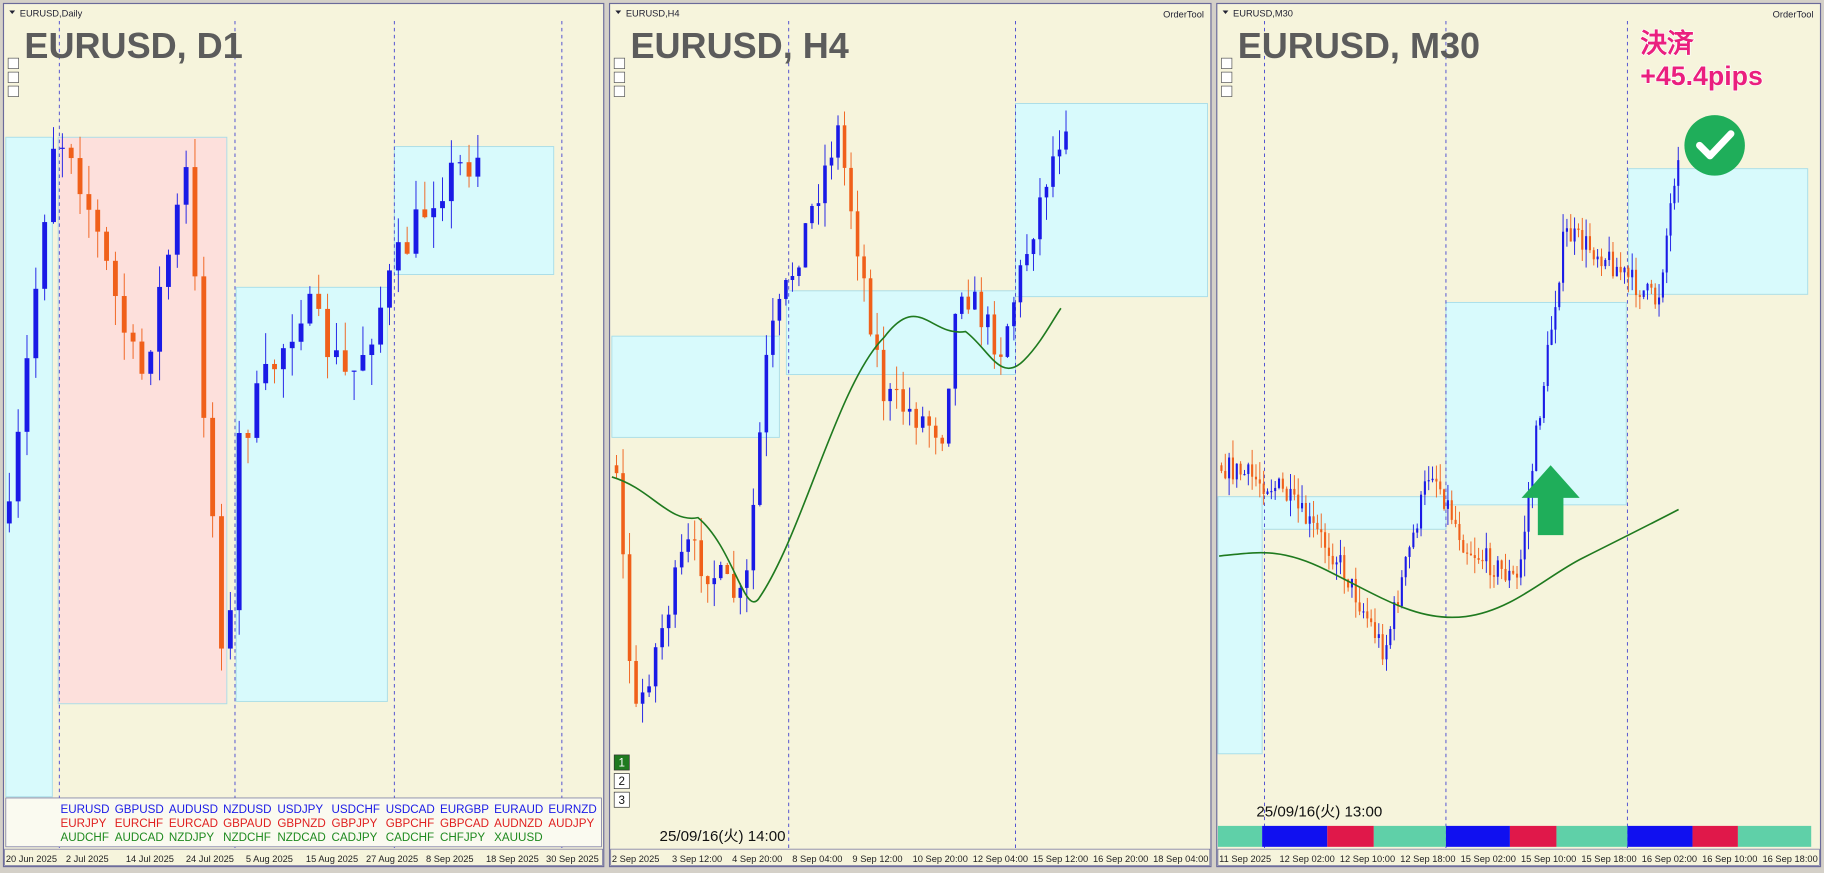 The width and height of the screenshot is (1824, 873). I want to click on symbol-link: GBPCAD, so click(464, 823).